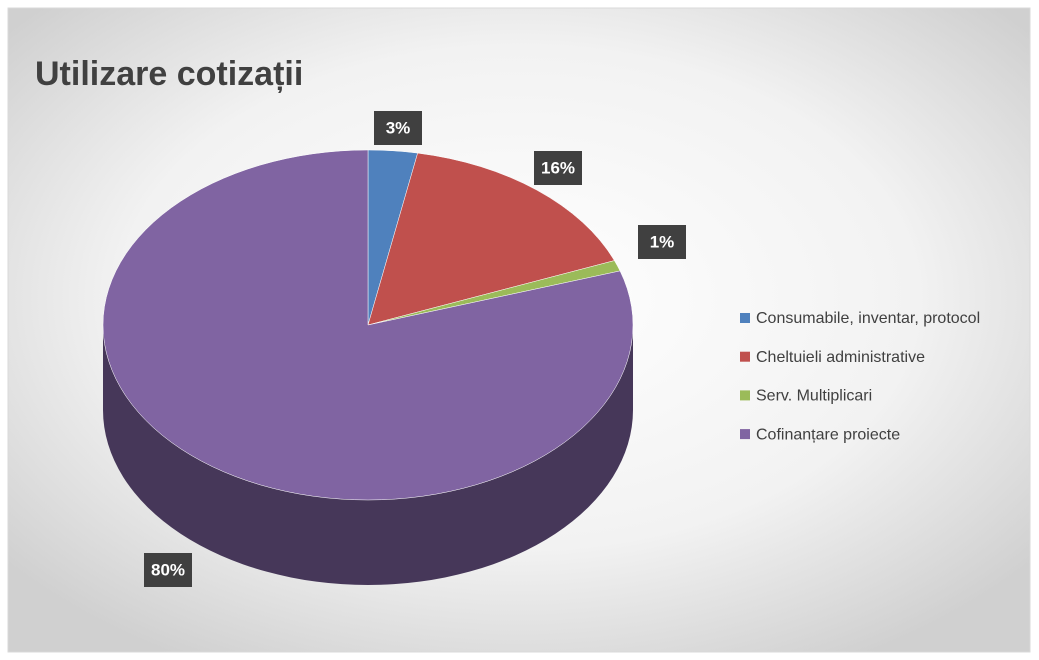 The image size is (1039, 660). Describe the element at coordinates (828, 434) in the screenshot. I see `legend-label: Cofinanțare proiecte` at that location.